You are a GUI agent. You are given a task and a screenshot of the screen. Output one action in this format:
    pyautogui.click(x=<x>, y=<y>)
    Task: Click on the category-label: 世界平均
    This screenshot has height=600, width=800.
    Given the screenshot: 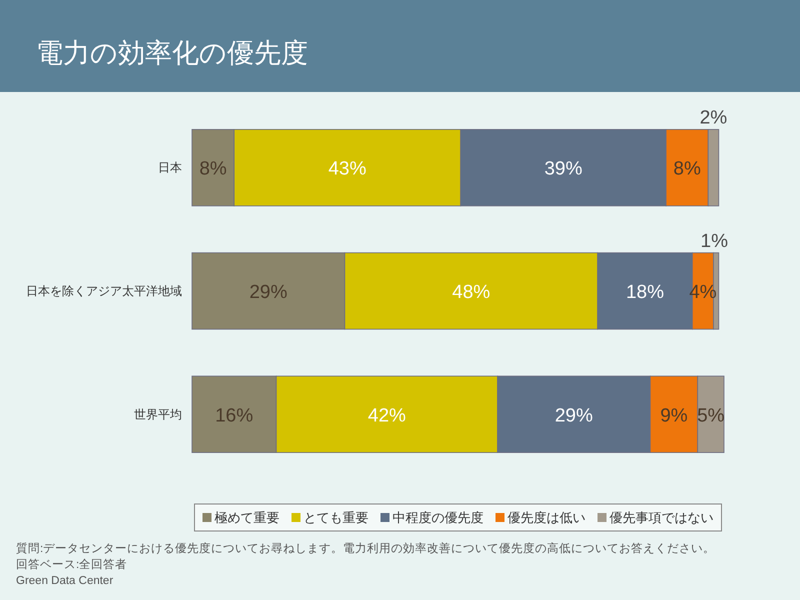 What is the action you would take?
    pyautogui.click(x=158, y=414)
    